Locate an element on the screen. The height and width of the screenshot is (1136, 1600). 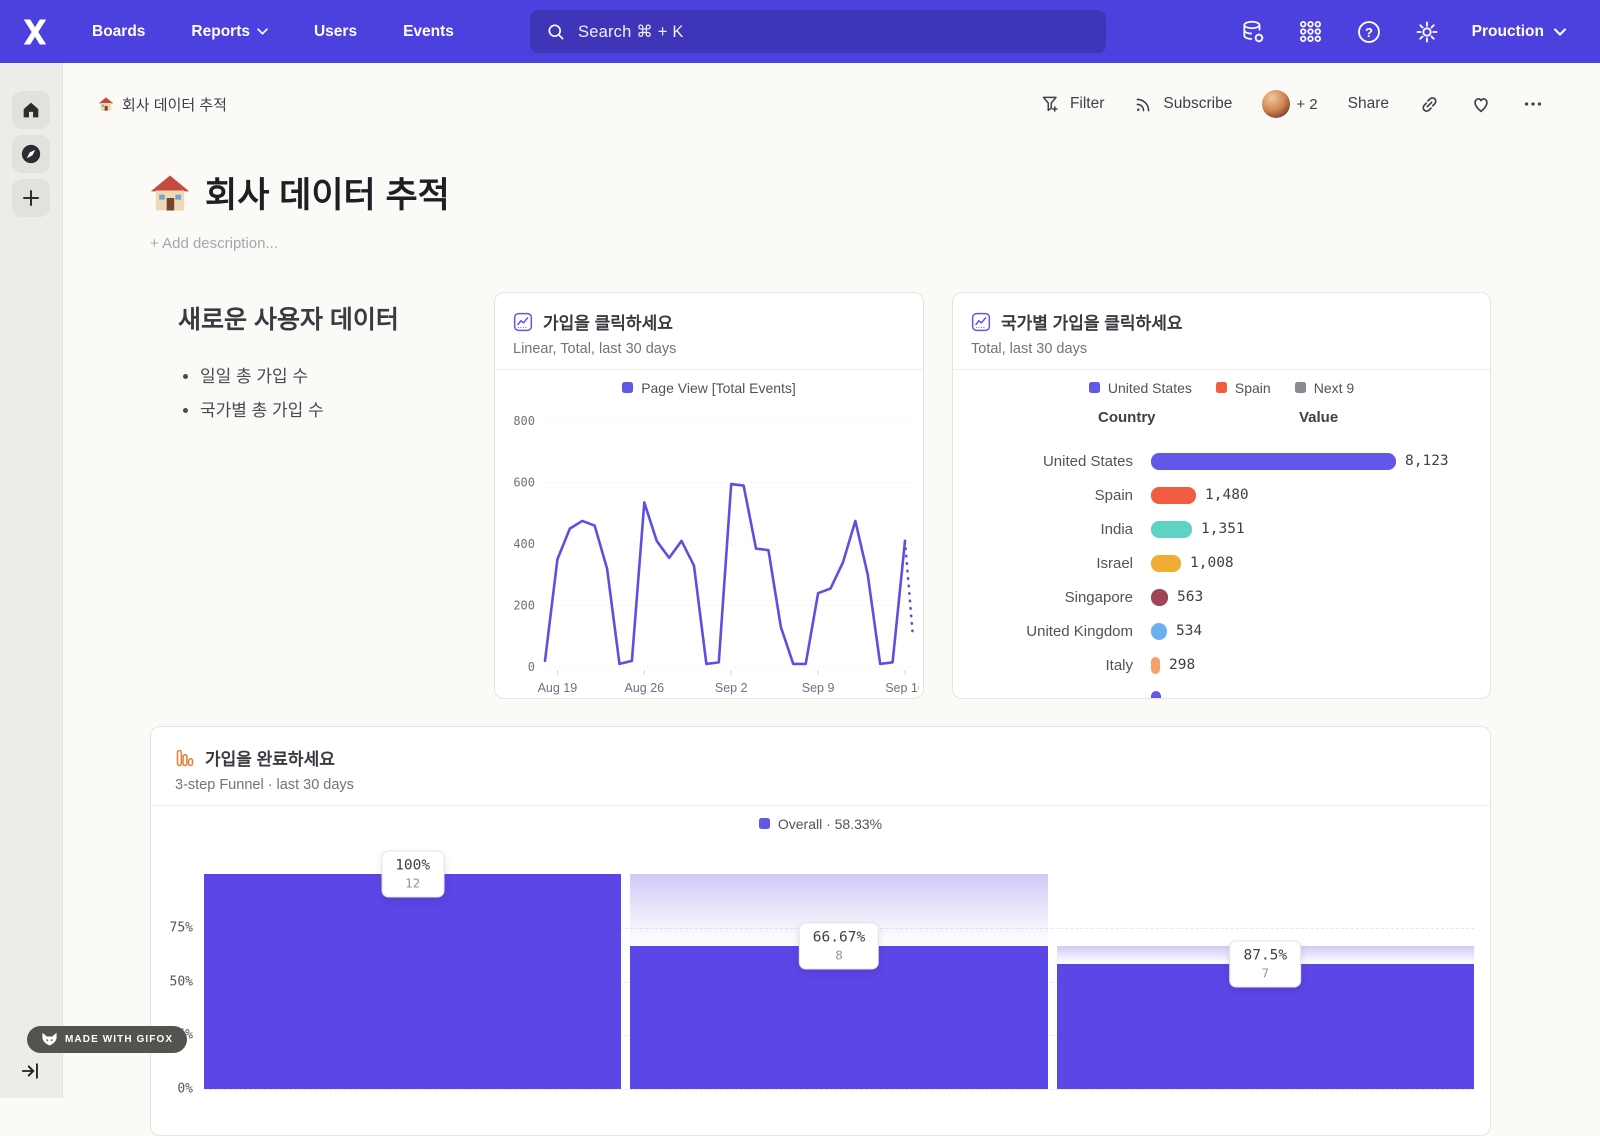
settings-gear-icon is located at coordinates (1427, 32).